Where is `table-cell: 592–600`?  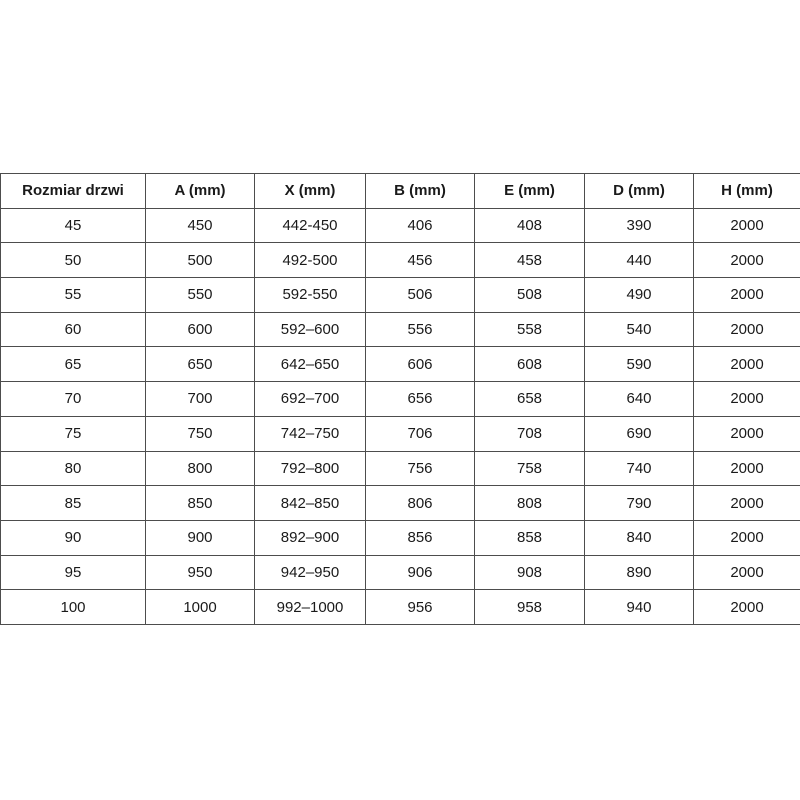 table-cell: 592–600 is located at coordinates (310, 329).